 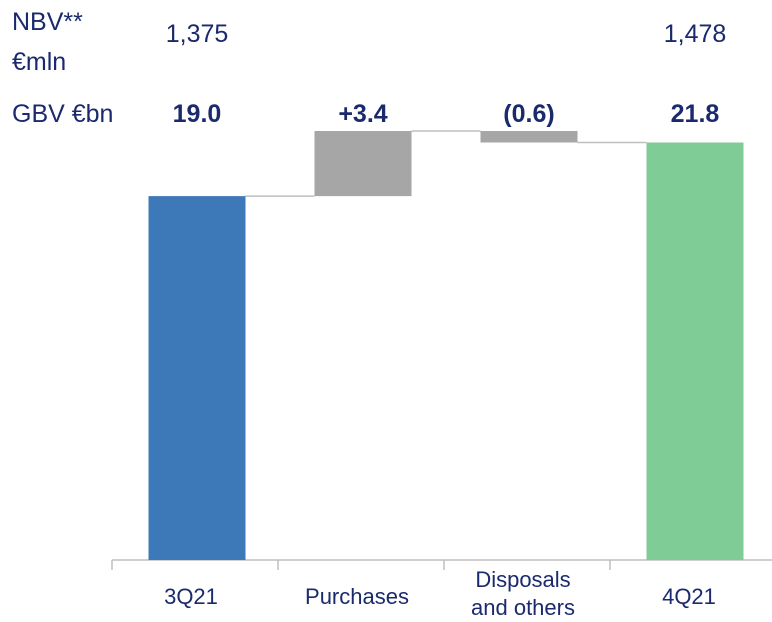 I want to click on nbv-value: 1,375, so click(x=197, y=34).